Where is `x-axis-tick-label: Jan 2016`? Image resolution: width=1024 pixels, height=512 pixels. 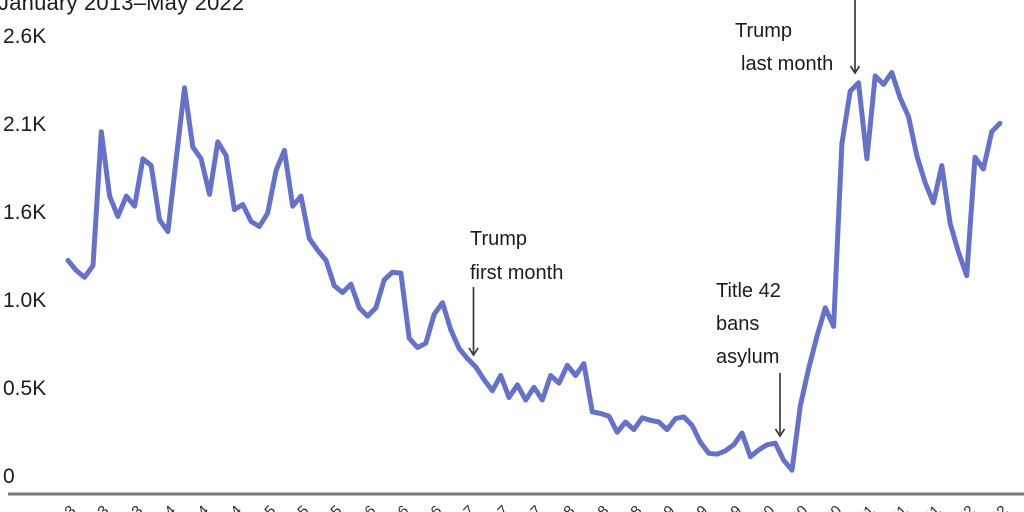
x-axis-tick-label: Jan 2016 is located at coordinates (345, 507).